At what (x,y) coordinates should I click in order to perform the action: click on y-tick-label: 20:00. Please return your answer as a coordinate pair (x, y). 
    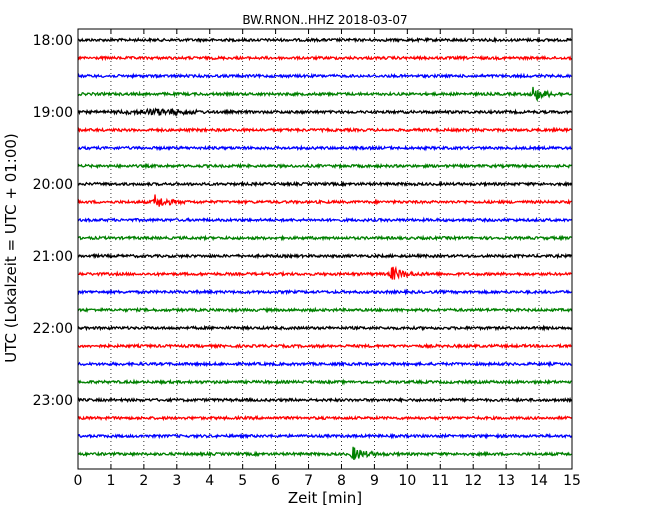
    Looking at the image, I should click on (53, 185).